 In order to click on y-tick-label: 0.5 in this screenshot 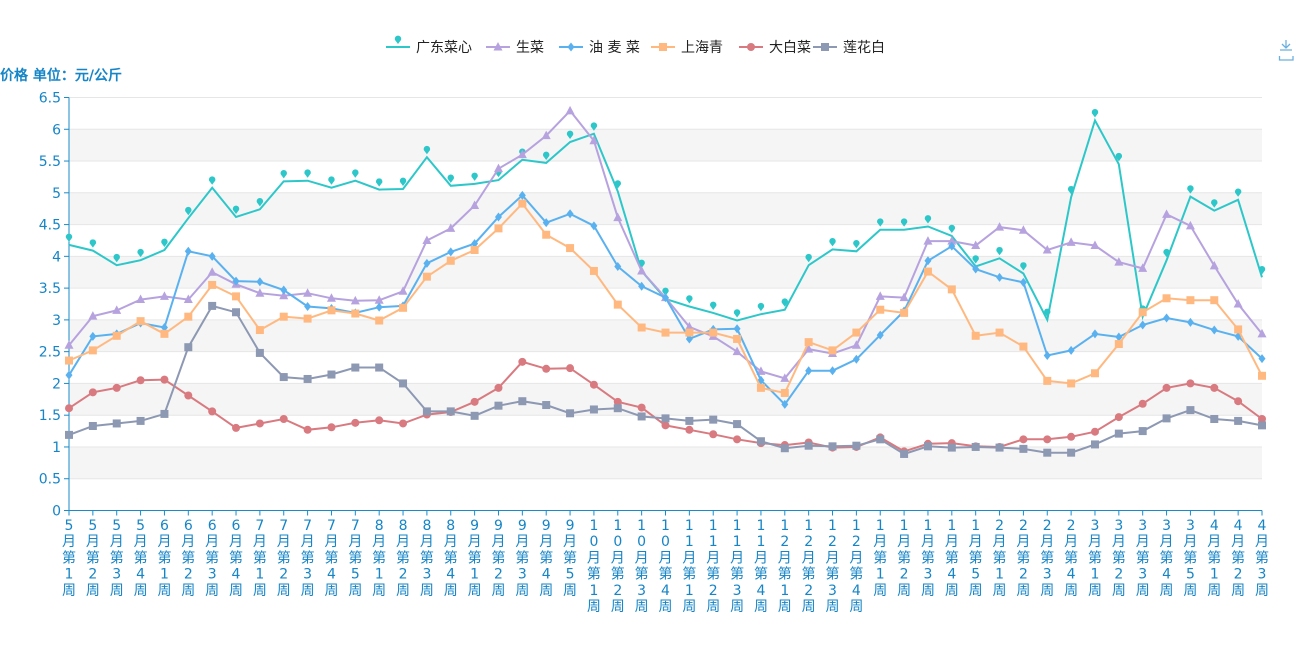, I will do `click(50, 480)`.